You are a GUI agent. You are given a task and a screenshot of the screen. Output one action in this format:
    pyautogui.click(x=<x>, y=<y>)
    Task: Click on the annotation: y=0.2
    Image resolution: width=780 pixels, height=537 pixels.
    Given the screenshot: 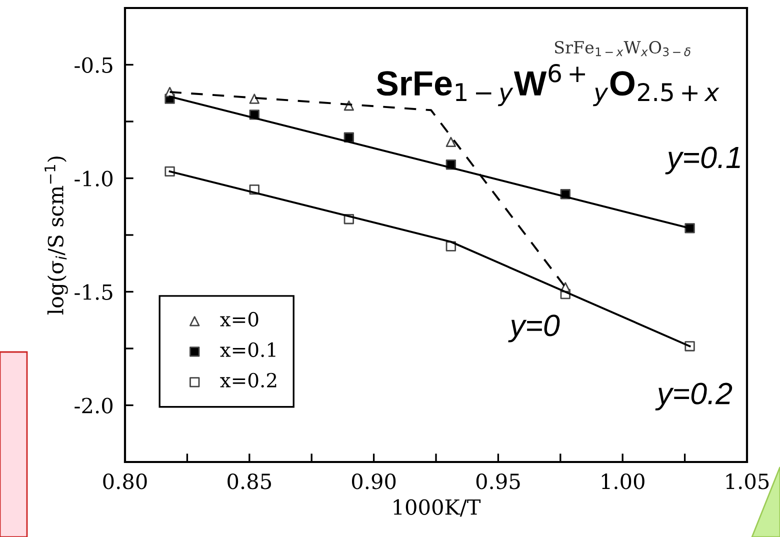 What is the action you would take?
    pyautogui.click(x=693, y=396)
    